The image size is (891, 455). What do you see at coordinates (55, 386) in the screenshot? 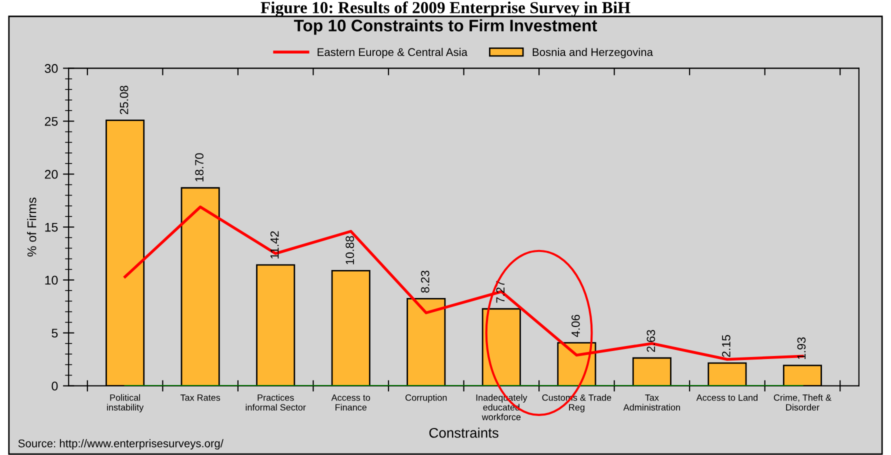
I see `y-tick-label: 0` at bounding box center [55, 386].